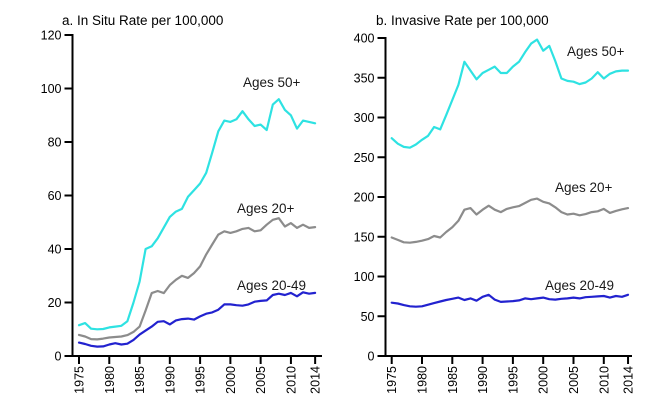 The height and width of the screenshot is (416, 658). I want to click on y-tick-label: 350, so click(364, 78).